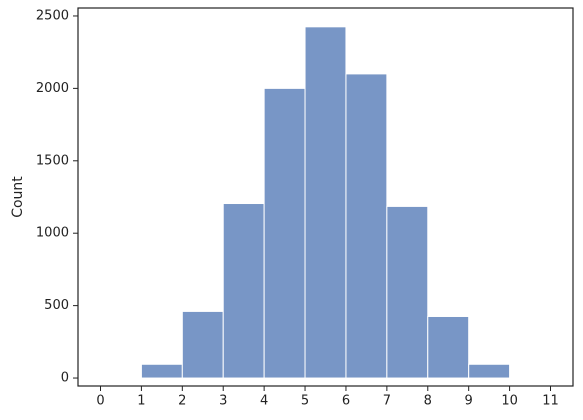 The height and width of the screenshot is (420, 583). I want to click on x-tick-label: 3, so click(223, 401).